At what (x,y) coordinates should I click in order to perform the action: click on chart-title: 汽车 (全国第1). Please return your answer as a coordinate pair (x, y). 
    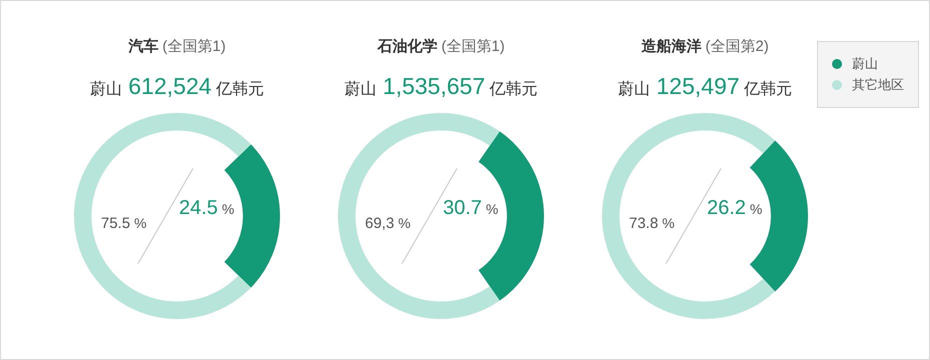
    Looking at the image, I should click on (177, 46).